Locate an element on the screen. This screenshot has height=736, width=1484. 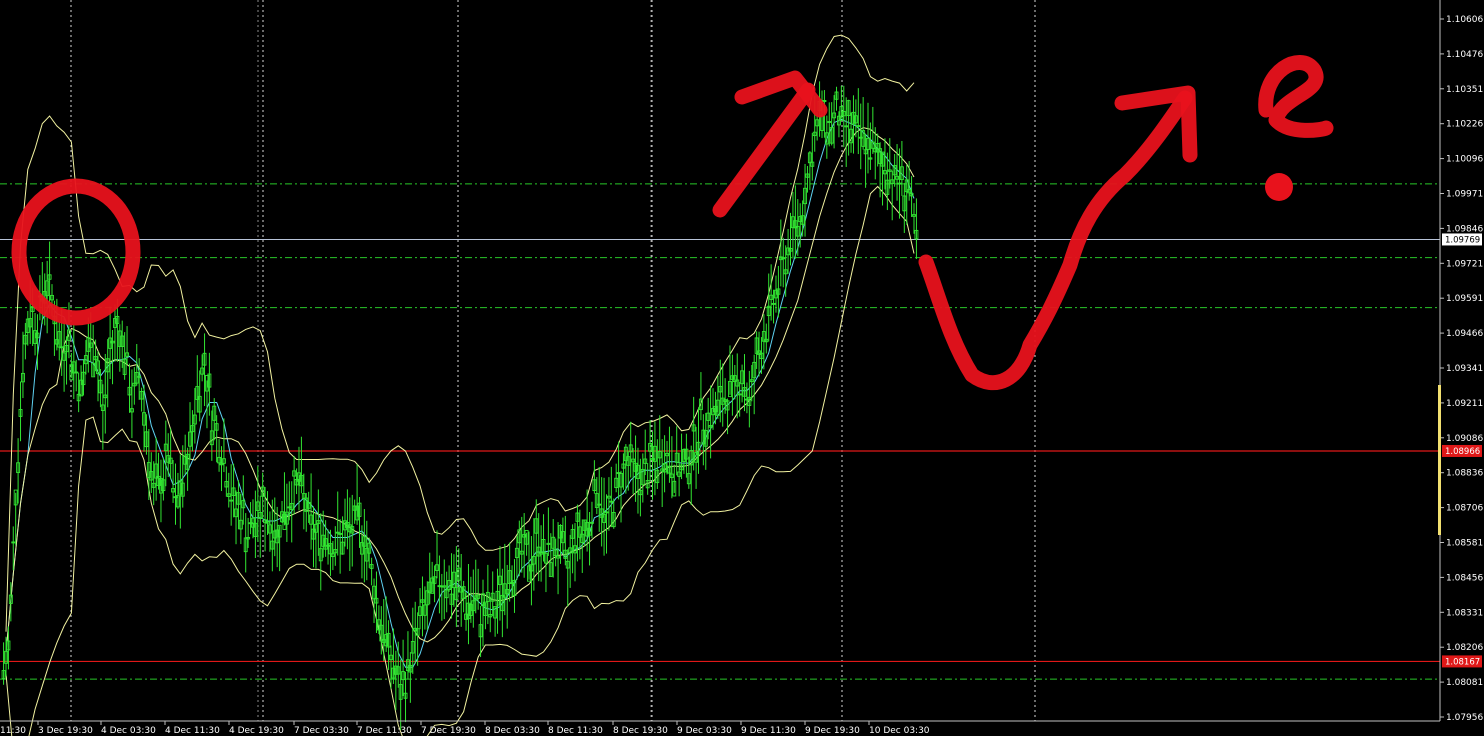
price-tick-label: 1.09721 is located at coordinates (1464, 264).